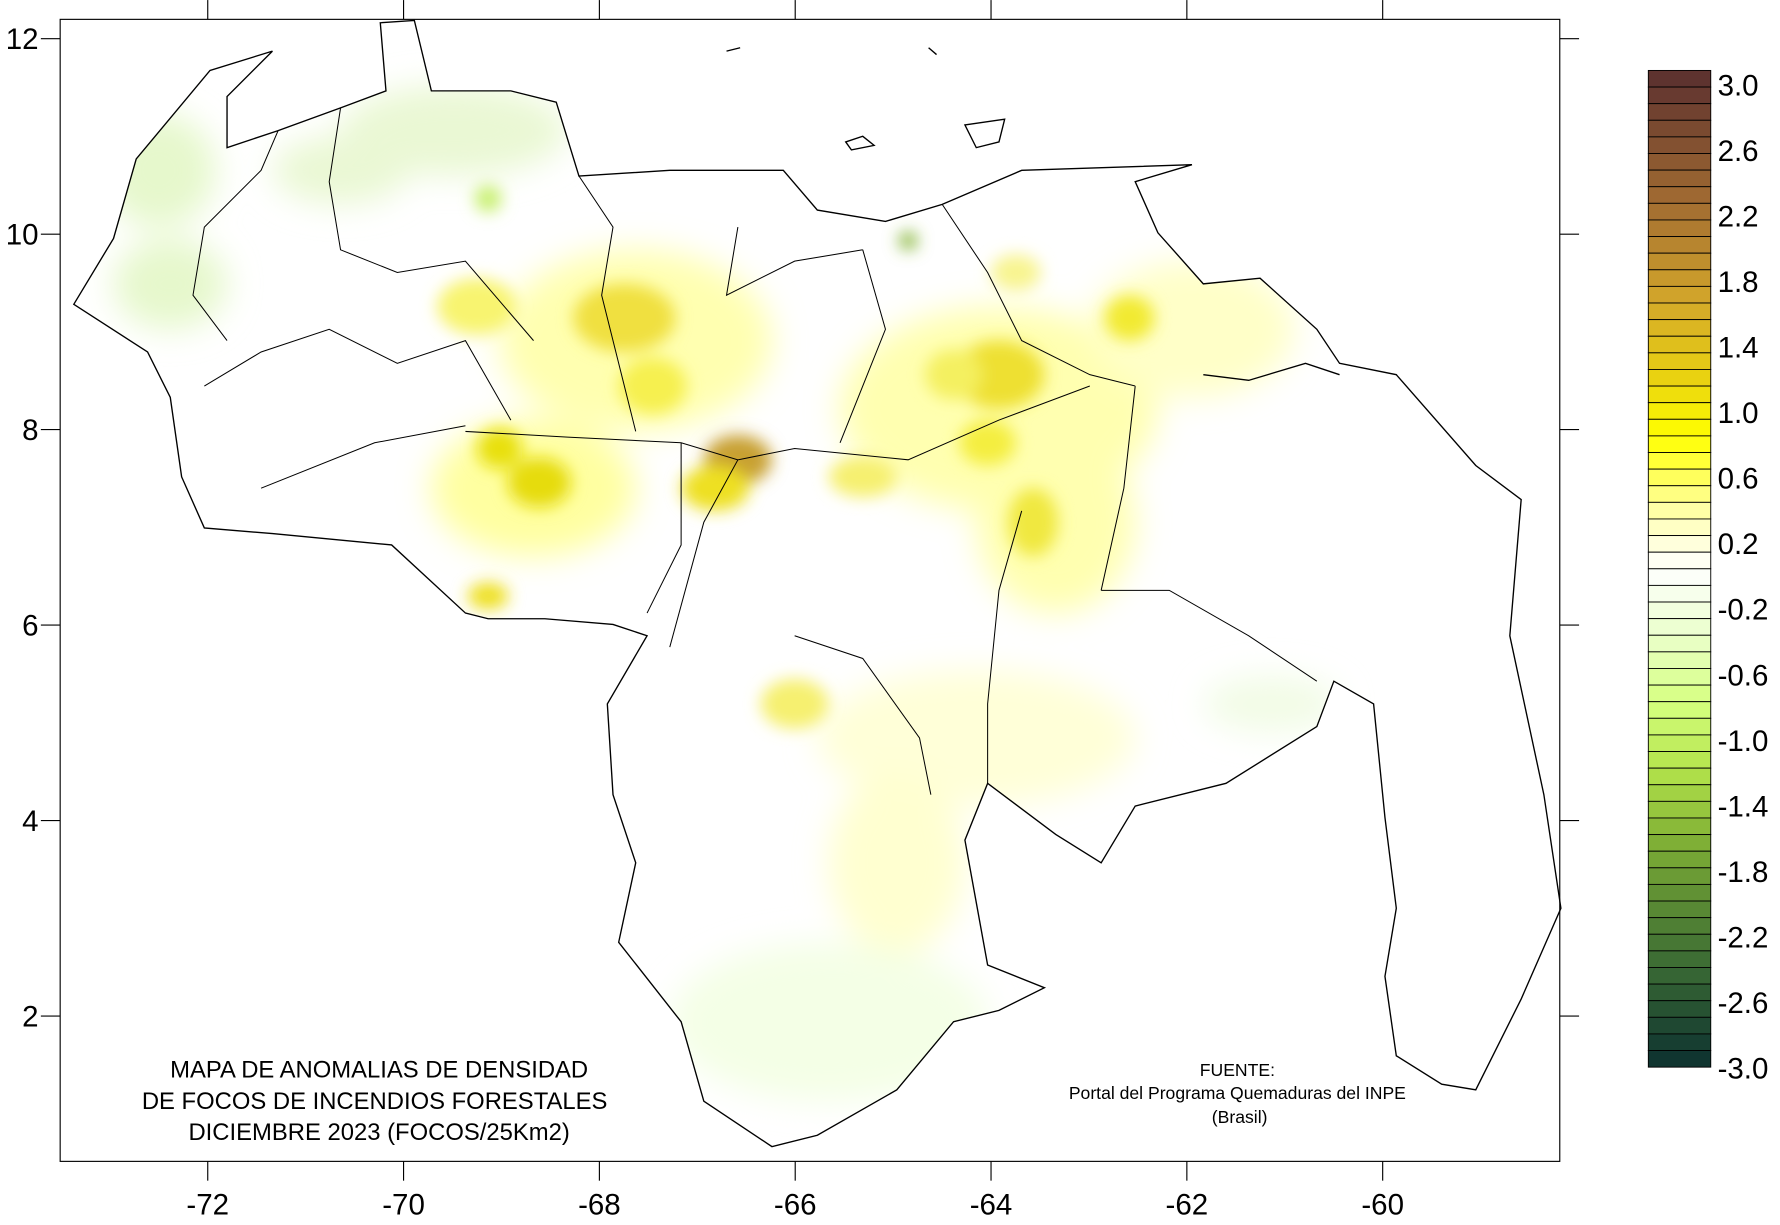 The width and height of the screenshot is (1780, 1225). What do you see at coordinates (1738, 479) in the screenshot?
I see `colorbar-label: 0.6` at bounding box center [1738, 479].